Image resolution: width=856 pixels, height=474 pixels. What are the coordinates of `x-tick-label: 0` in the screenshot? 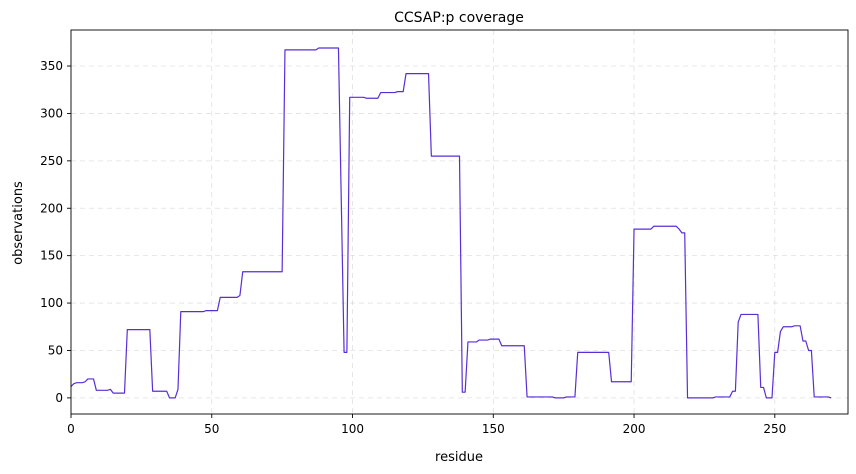 It's located at (71, 429).